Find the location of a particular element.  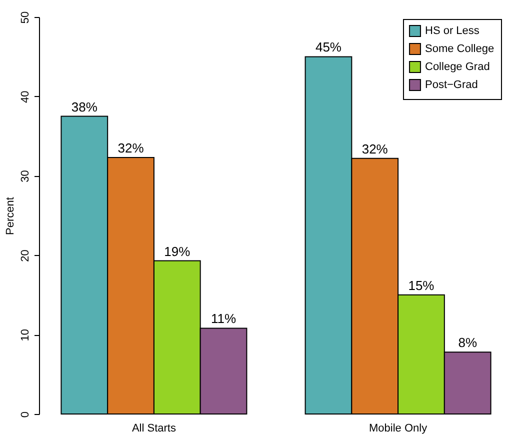

y-tick-label: 10 is located at coordinates (26, 335).